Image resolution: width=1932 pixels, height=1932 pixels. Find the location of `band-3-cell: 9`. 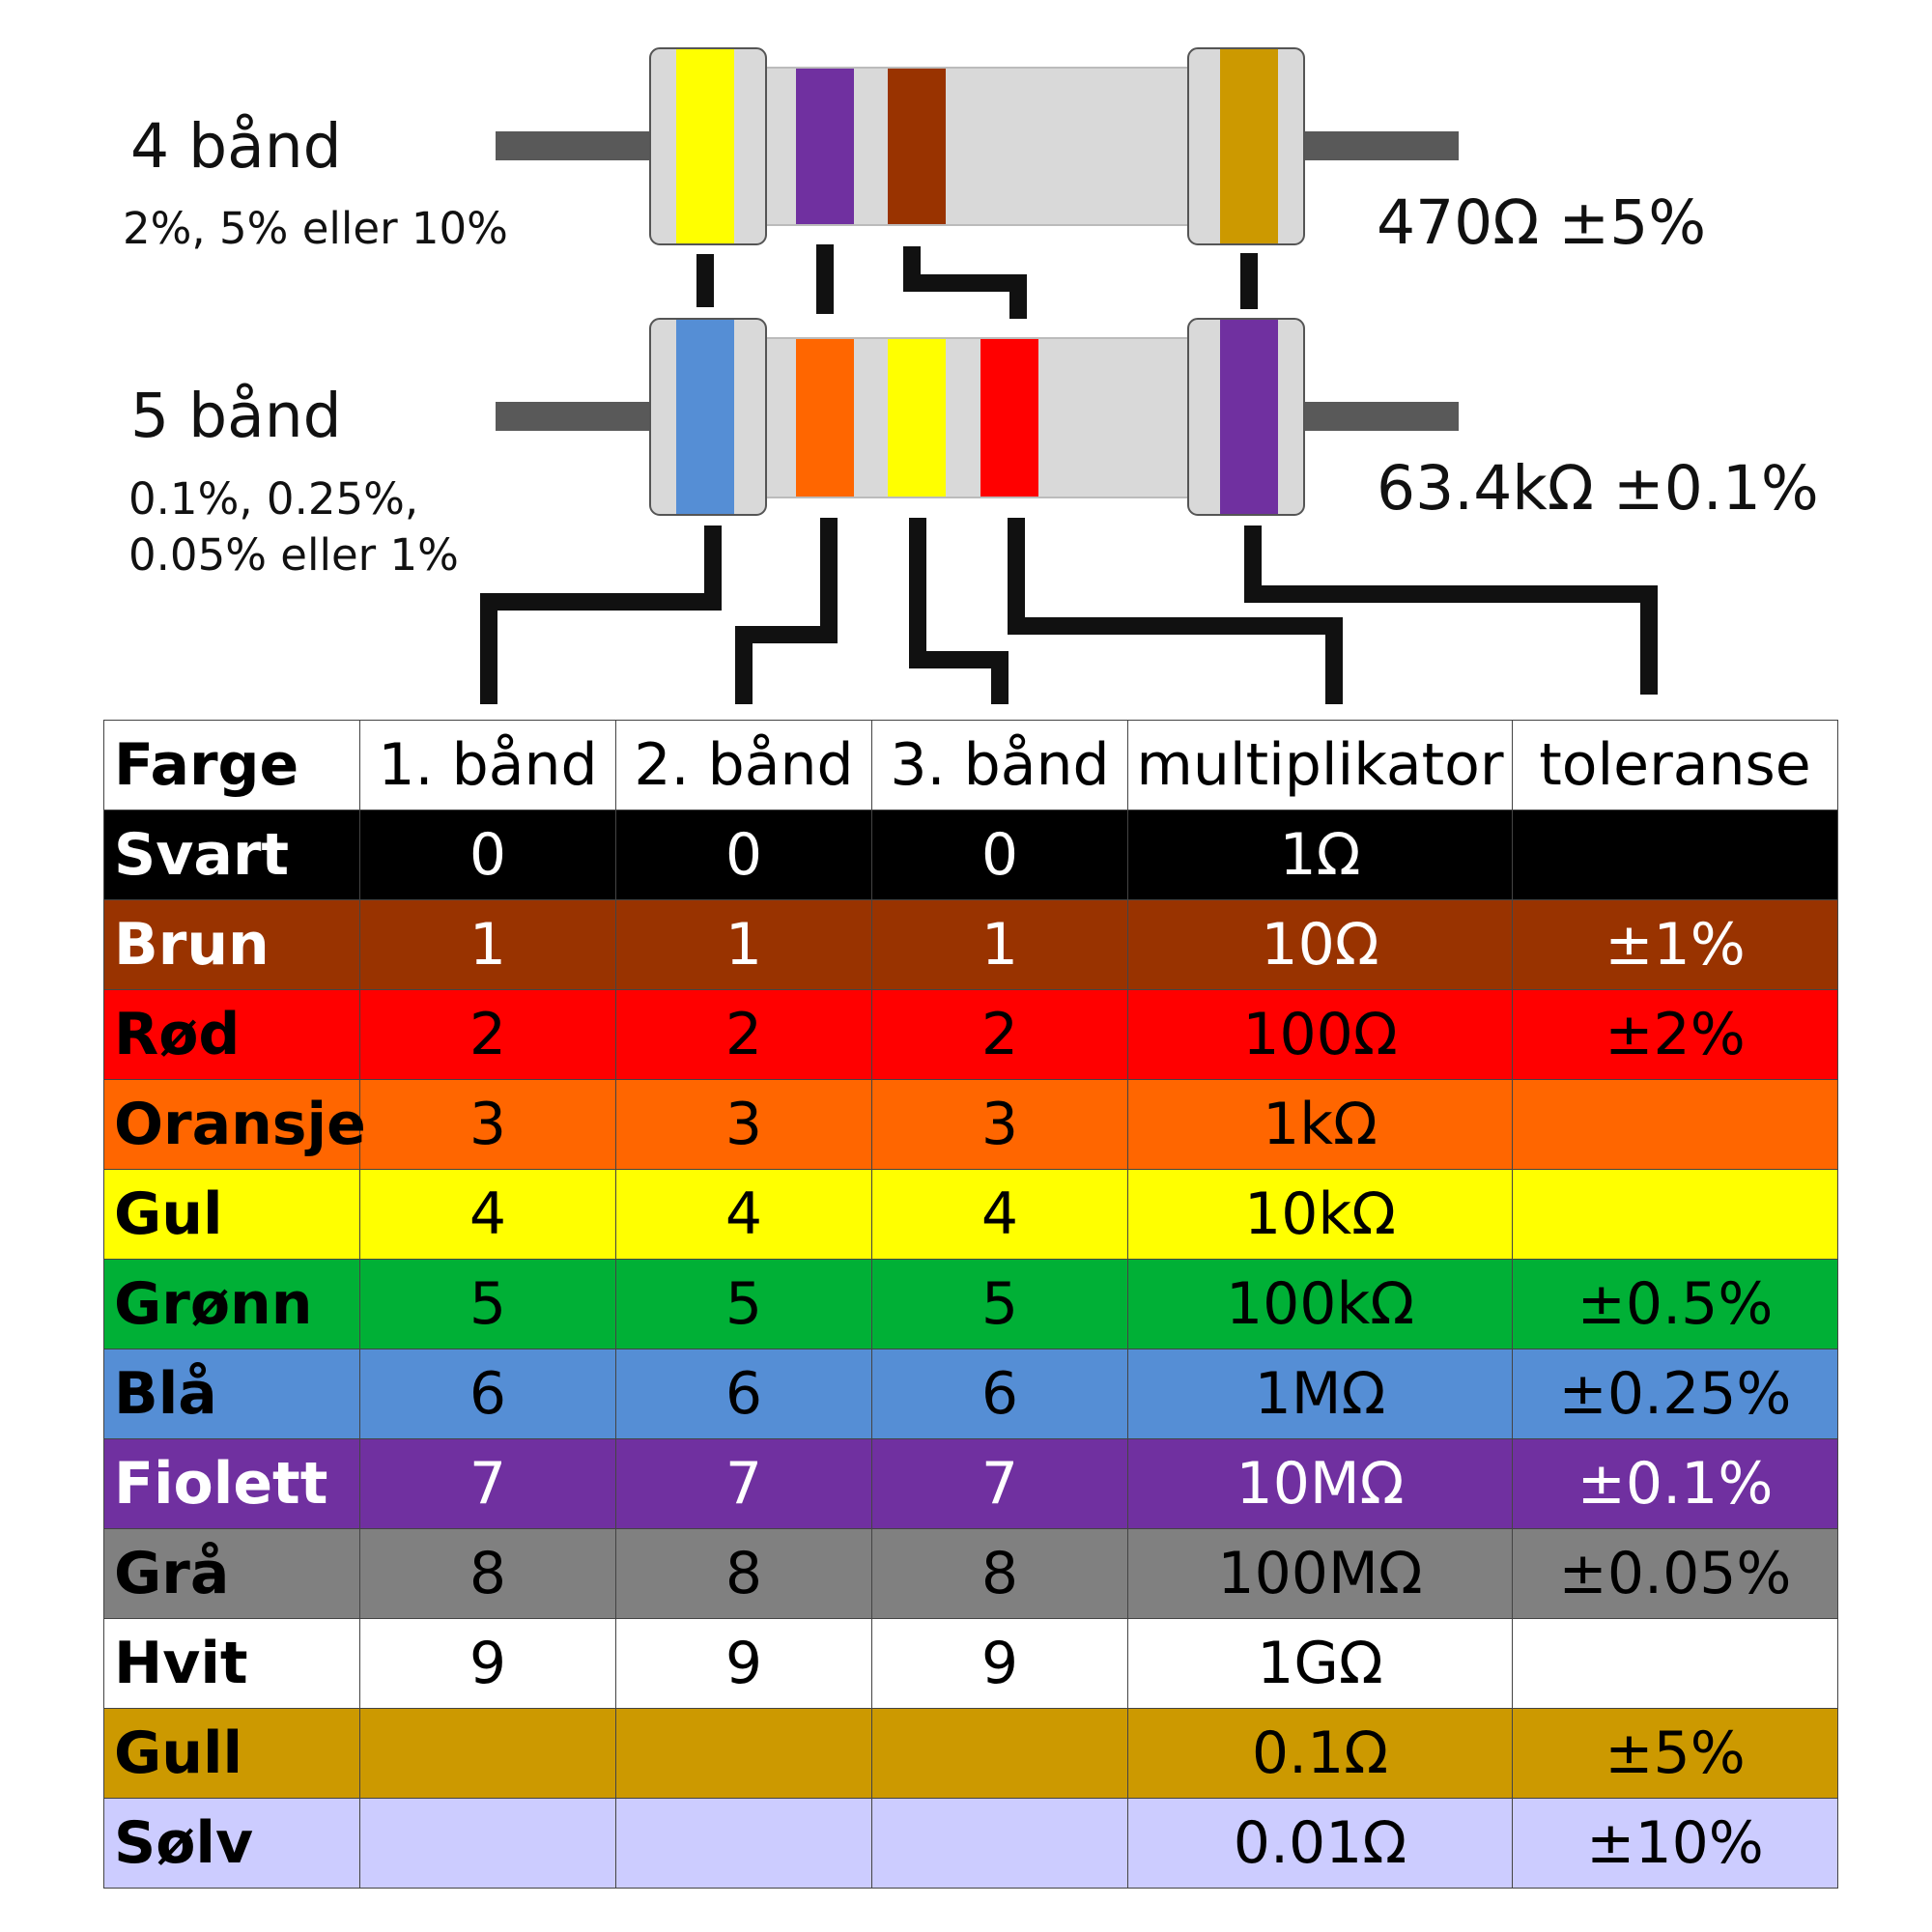

band-3-cell: 9 is located at coordinates (999, 1663).